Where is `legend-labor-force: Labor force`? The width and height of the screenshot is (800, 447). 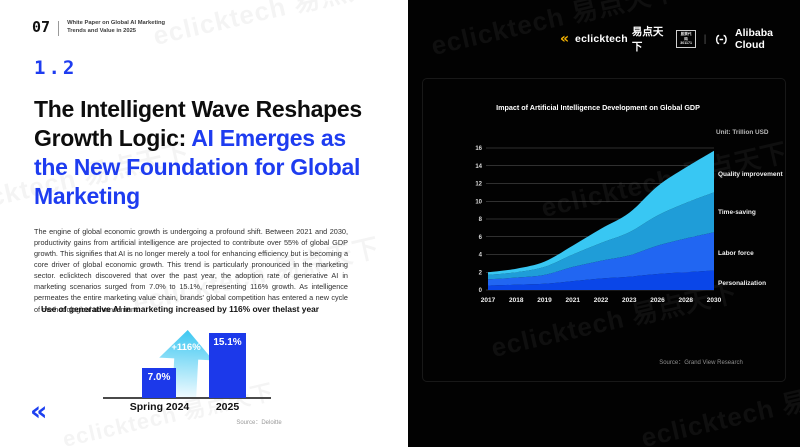 legend-labor-force: Labor force is located at coordinates (736, 253).